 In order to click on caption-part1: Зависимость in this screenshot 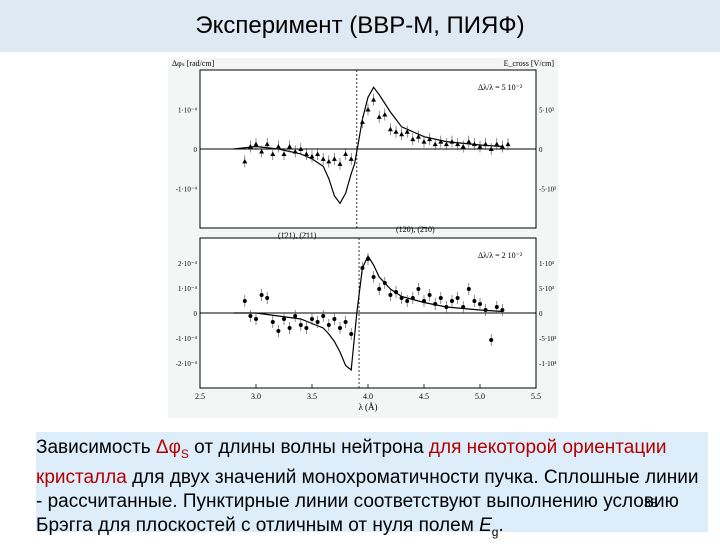, I will do `click(96, 447)`.